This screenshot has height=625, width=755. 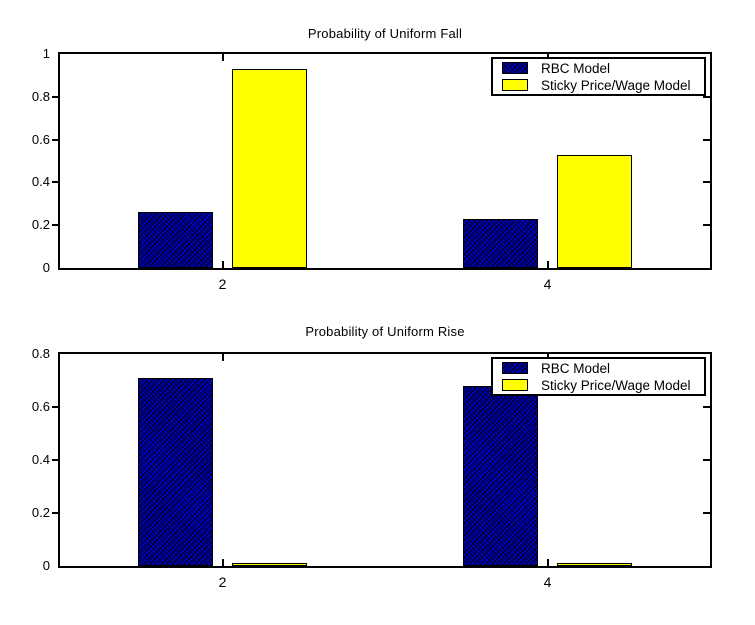 What do you see at coordinates (385, 33) in the screenshot?
I see `chart-title: Probability of Uniform Fall` at bounding box center [385, 33].